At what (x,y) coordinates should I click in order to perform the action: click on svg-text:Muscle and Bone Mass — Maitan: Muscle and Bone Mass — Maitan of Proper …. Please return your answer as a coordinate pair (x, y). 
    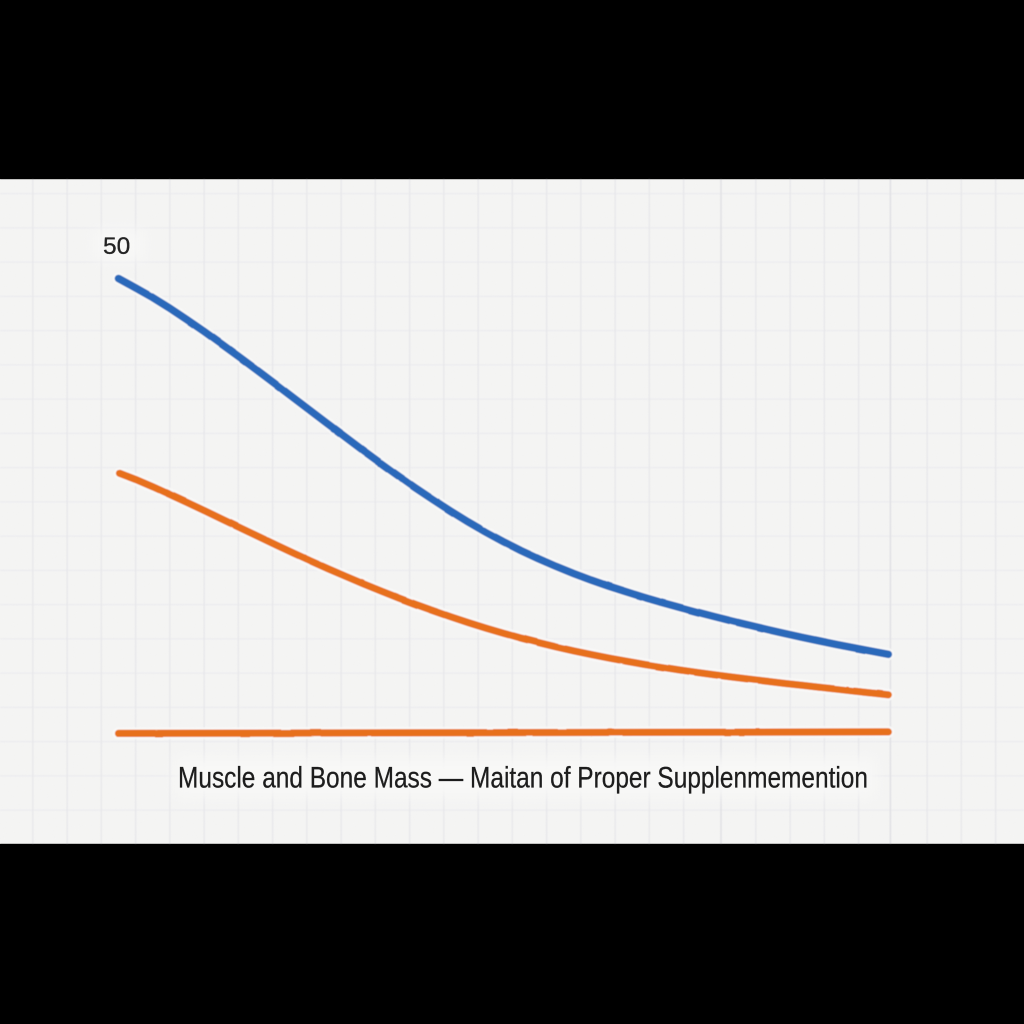
    Looking at the image, I should click on (523, 778).